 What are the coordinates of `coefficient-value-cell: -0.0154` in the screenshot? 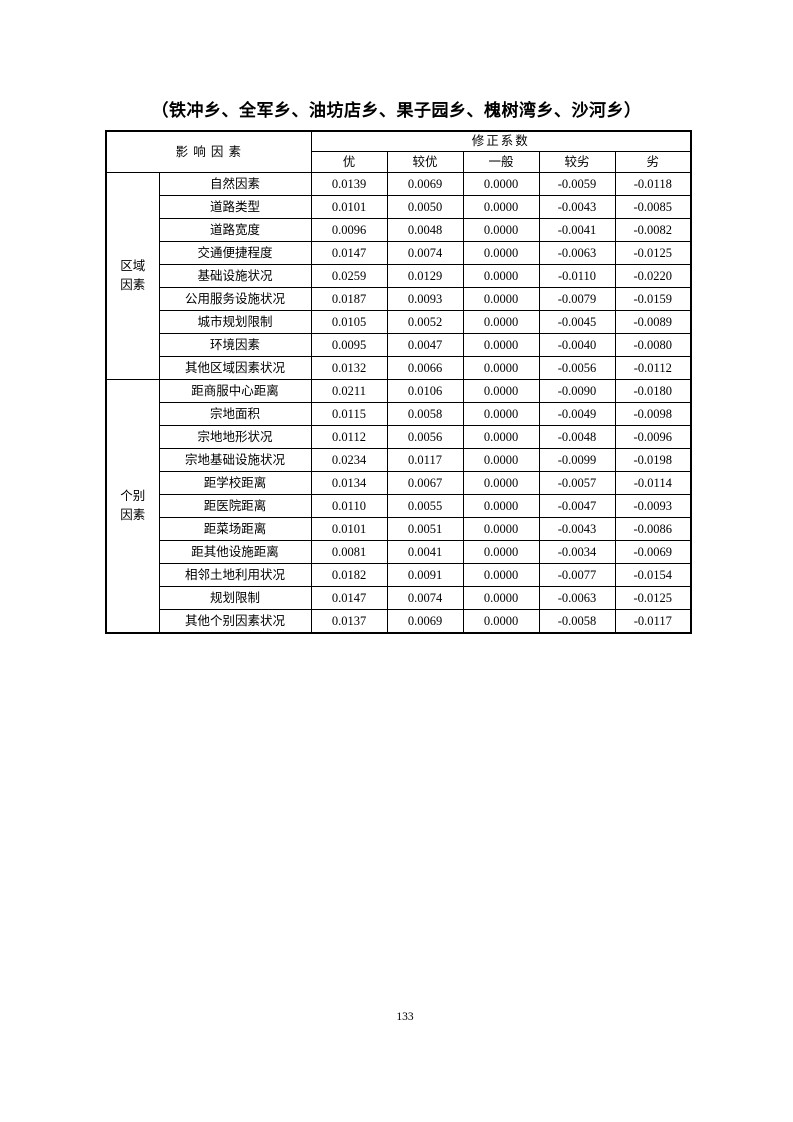 It's located at (653, 575).